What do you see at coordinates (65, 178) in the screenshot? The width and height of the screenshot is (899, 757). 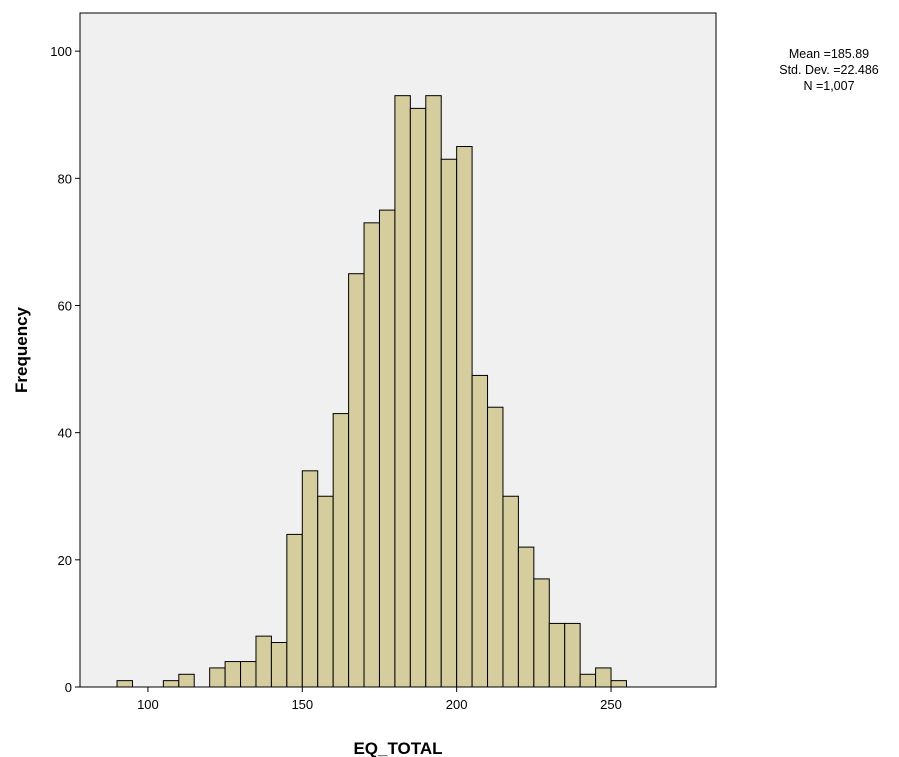 I see `y-tick-label: 80` at bounding box center [65, 178].